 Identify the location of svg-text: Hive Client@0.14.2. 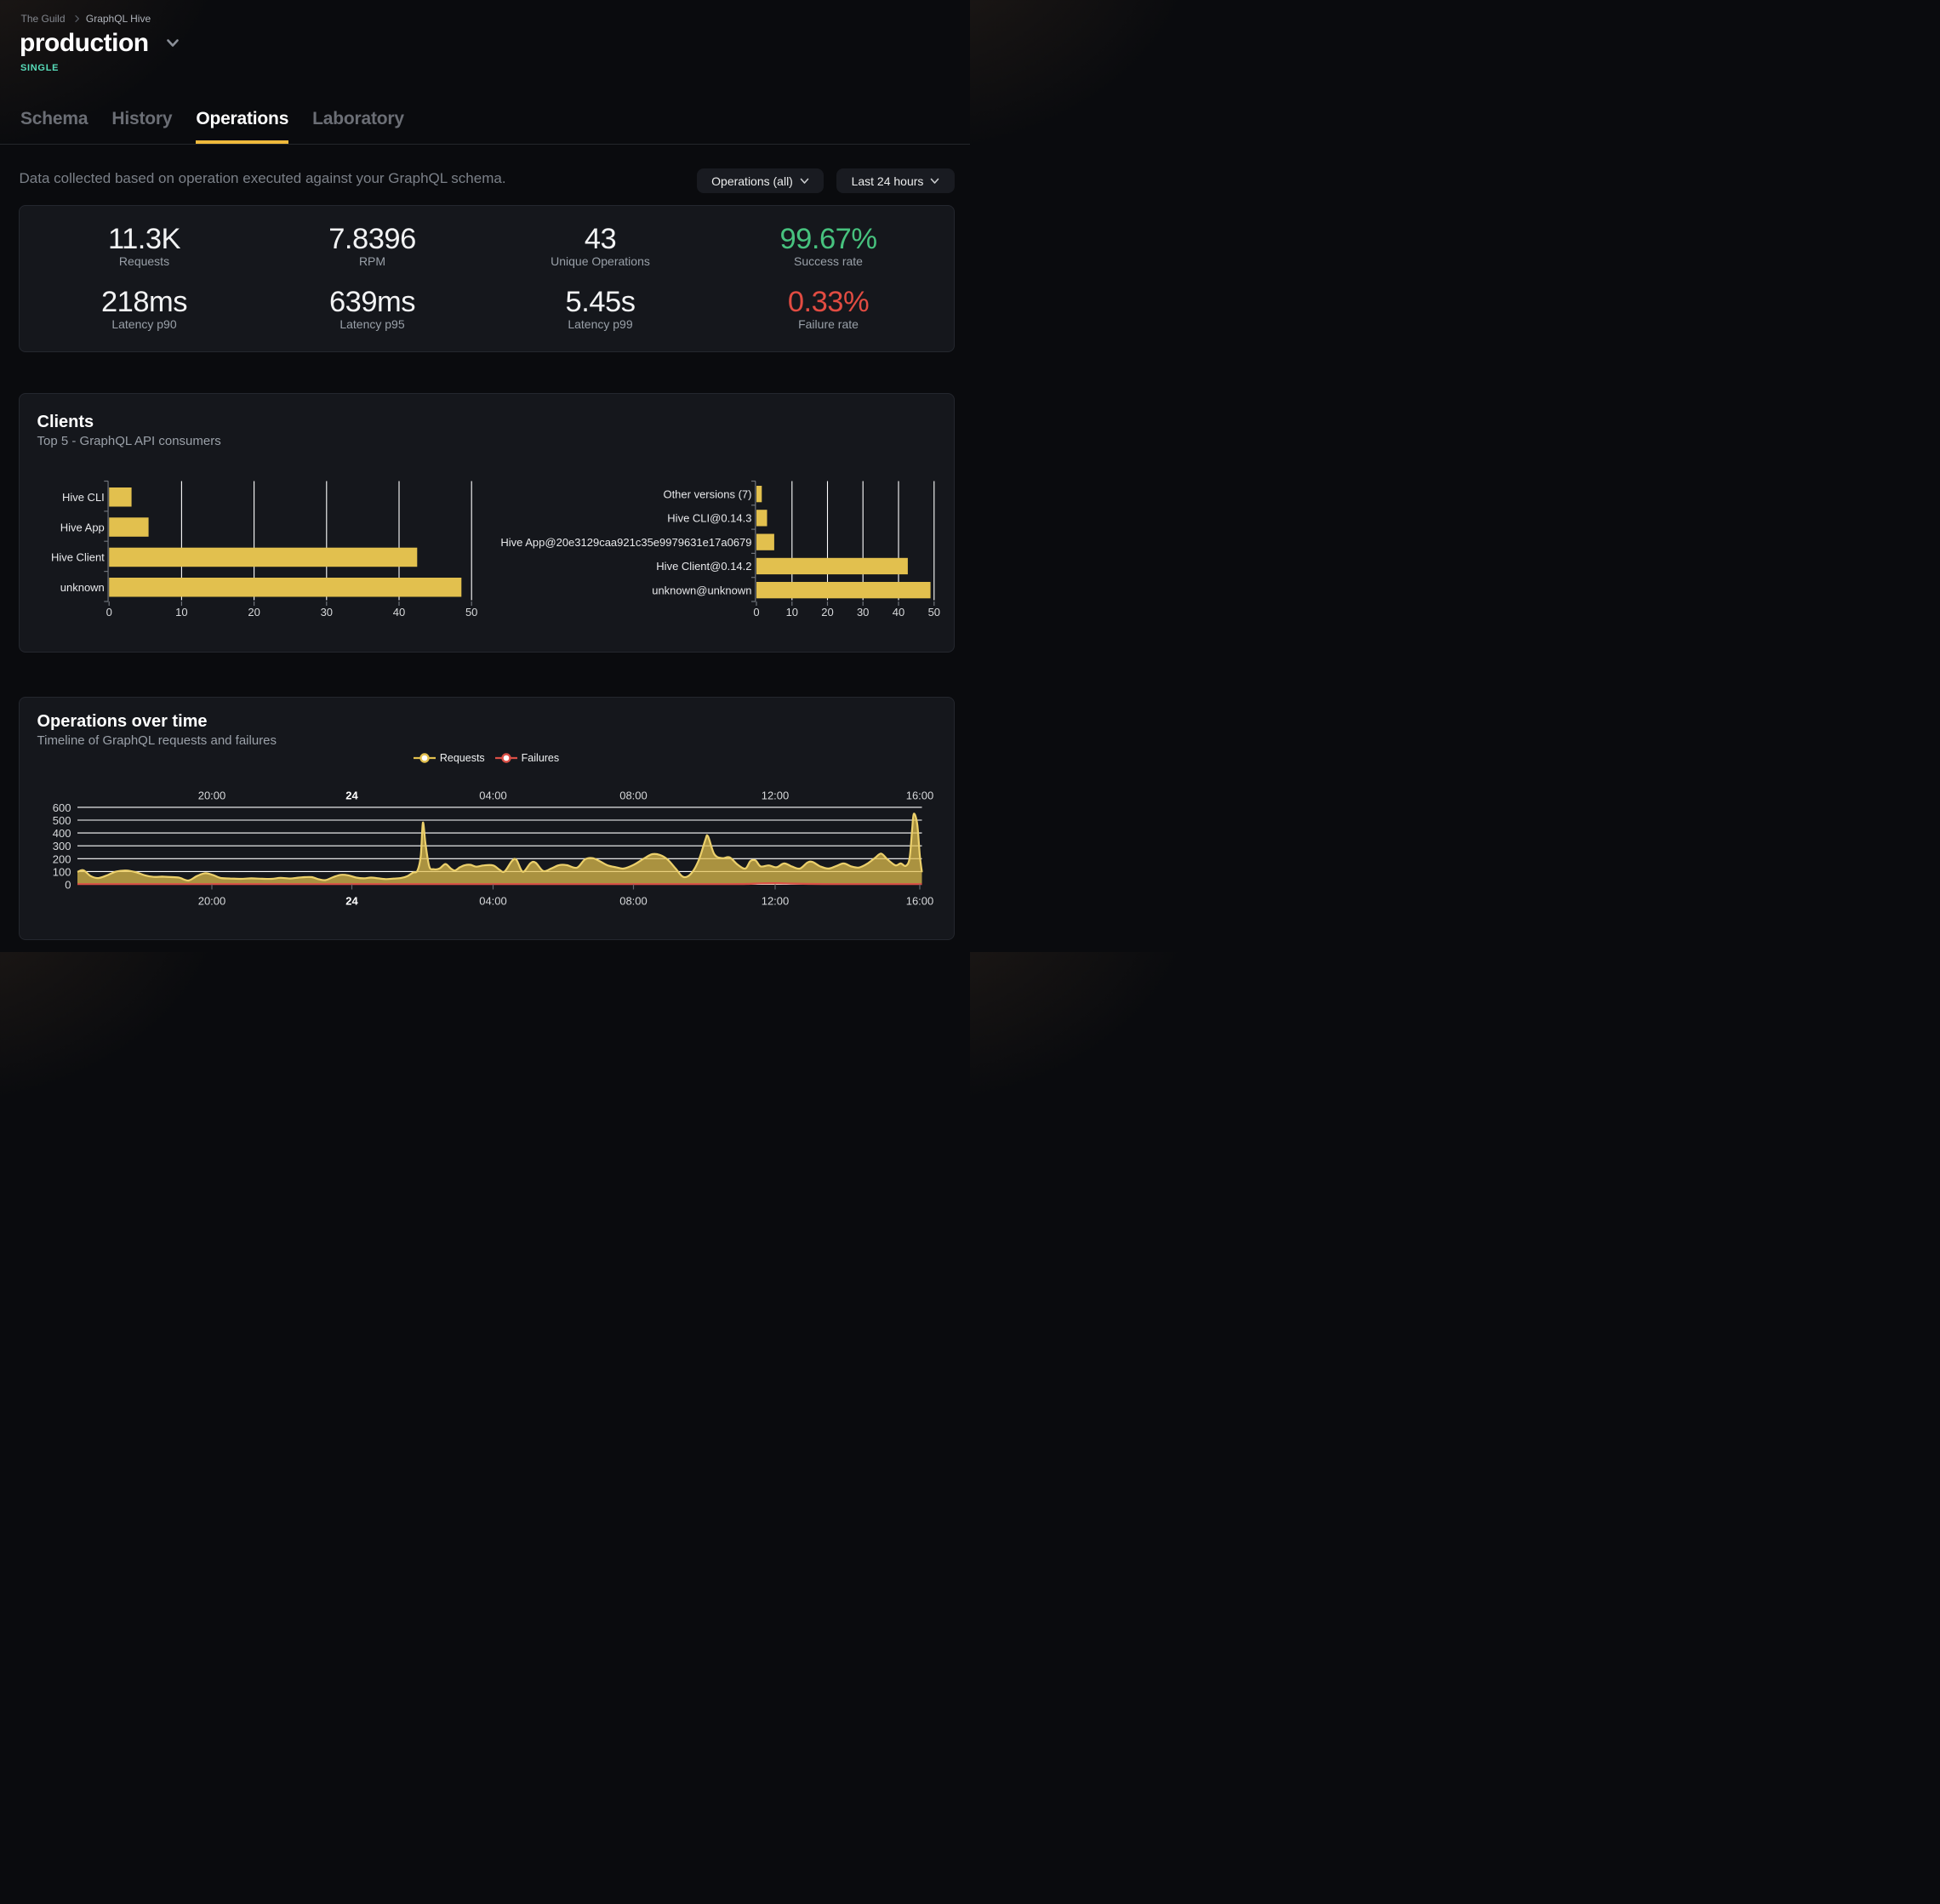
(703, 567).